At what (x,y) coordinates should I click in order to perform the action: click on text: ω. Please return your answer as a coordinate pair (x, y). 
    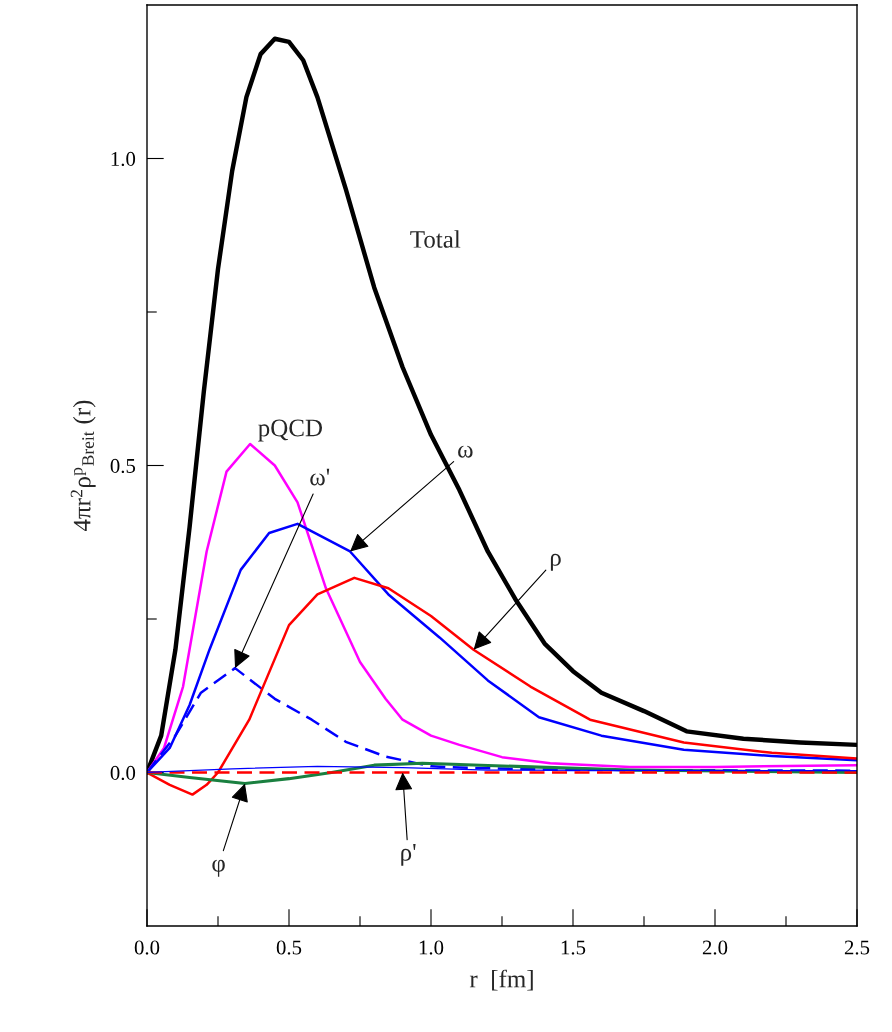
    Looking at the image, I should click on (465, 451).